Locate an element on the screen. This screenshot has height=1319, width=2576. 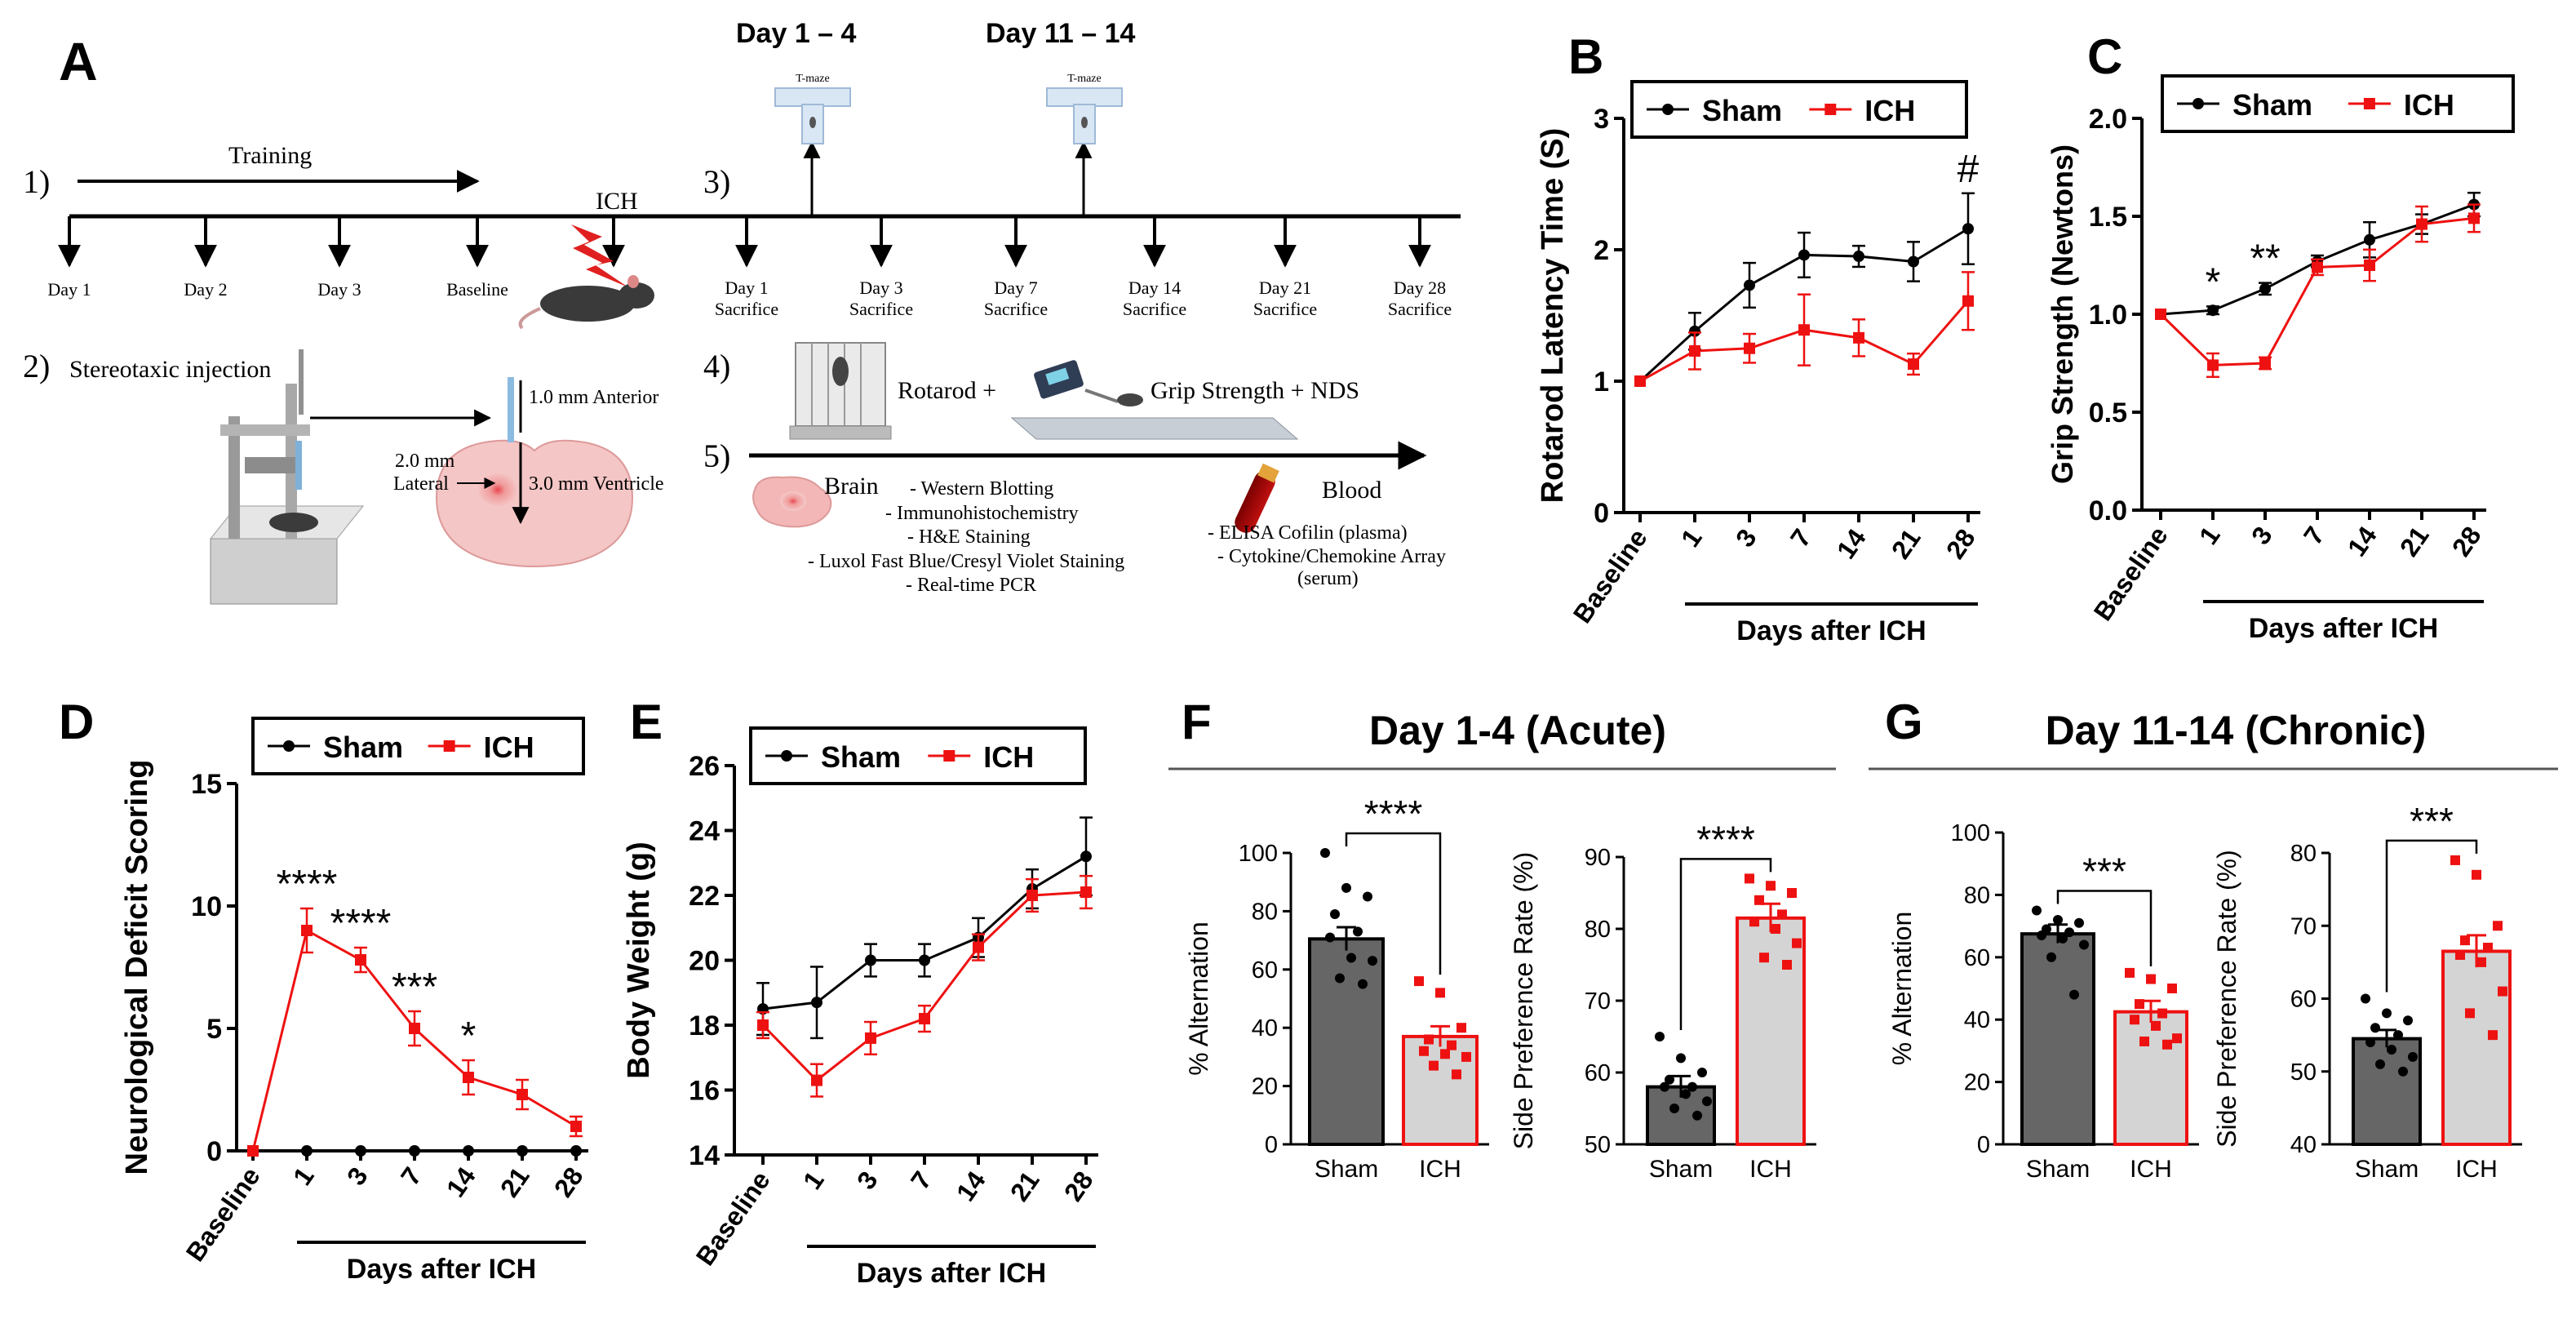
y-tick-label: 100 is located at coordinates (1258, 854).